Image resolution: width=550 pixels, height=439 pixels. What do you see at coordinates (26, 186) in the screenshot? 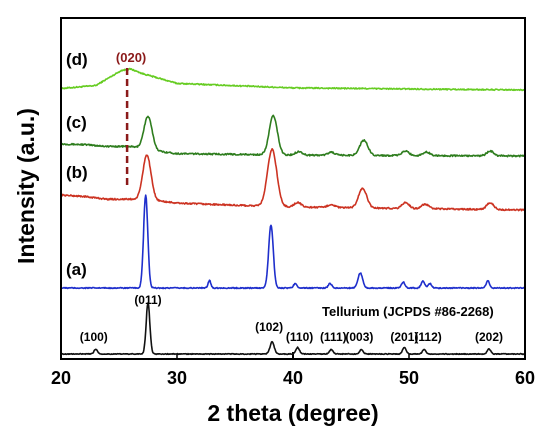
I see `y-axis-title: Intensity (a.u.)` at bounding box center [26, 186].